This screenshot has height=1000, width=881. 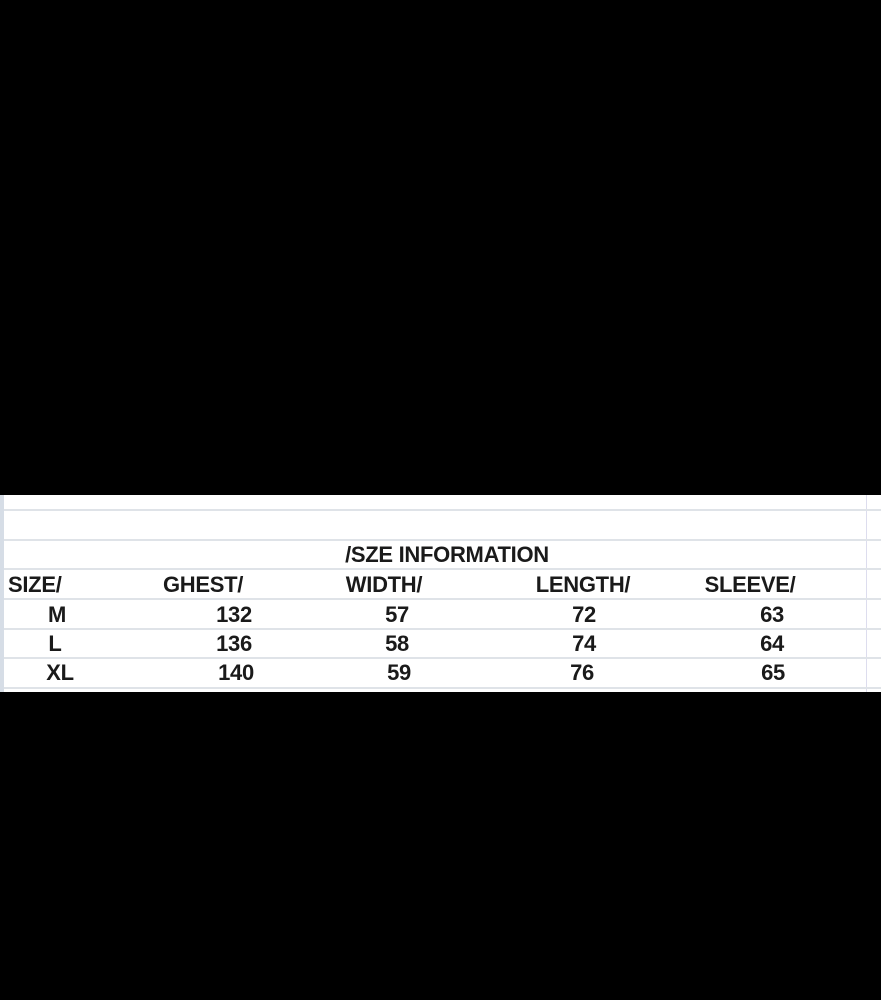 I want to click on cell-sleeve: 65, so click(x=773, y=672).